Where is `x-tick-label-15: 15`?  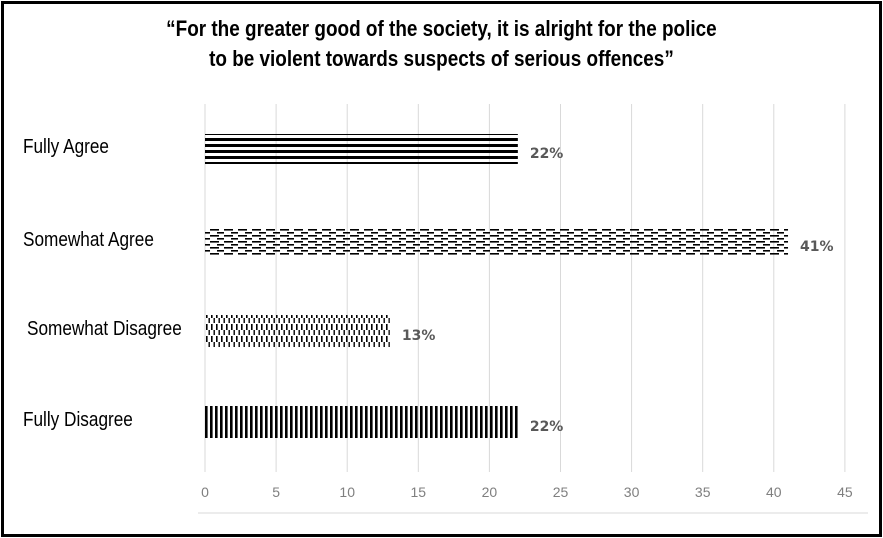 x-tick-label-15: 15 is located at coordinates (419, 492).